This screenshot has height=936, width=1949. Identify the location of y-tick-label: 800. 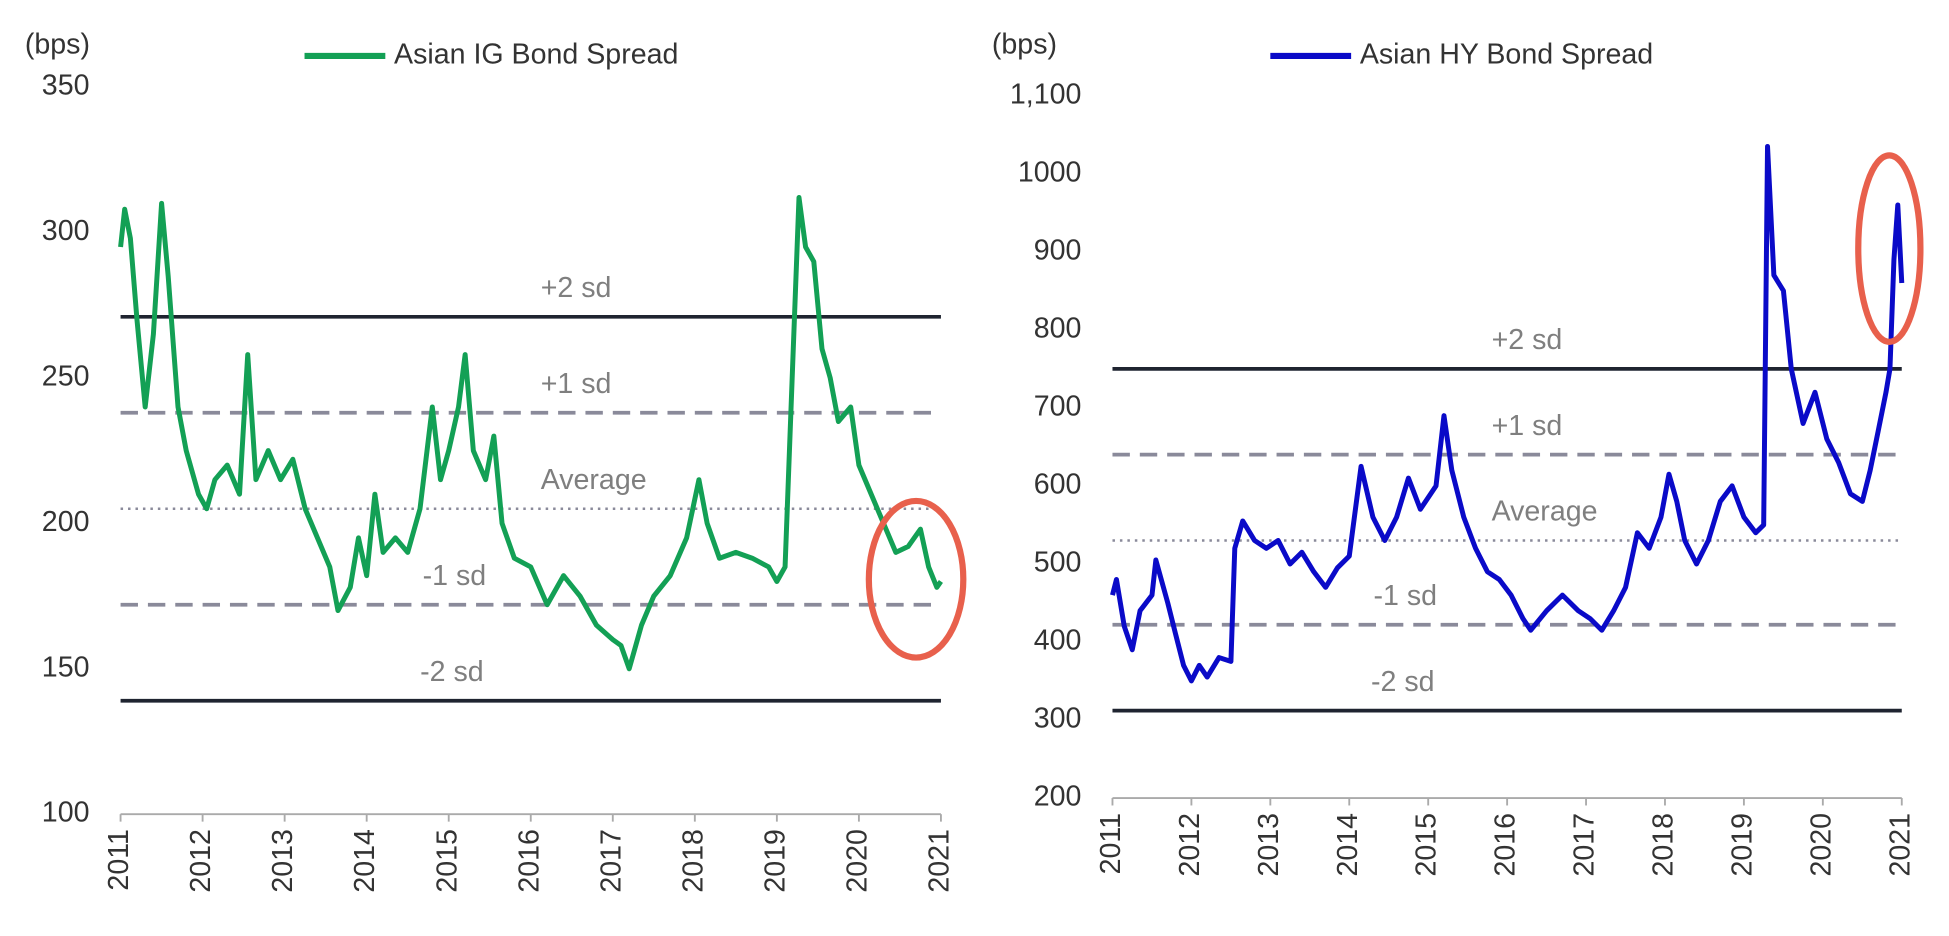
(1058, 328).